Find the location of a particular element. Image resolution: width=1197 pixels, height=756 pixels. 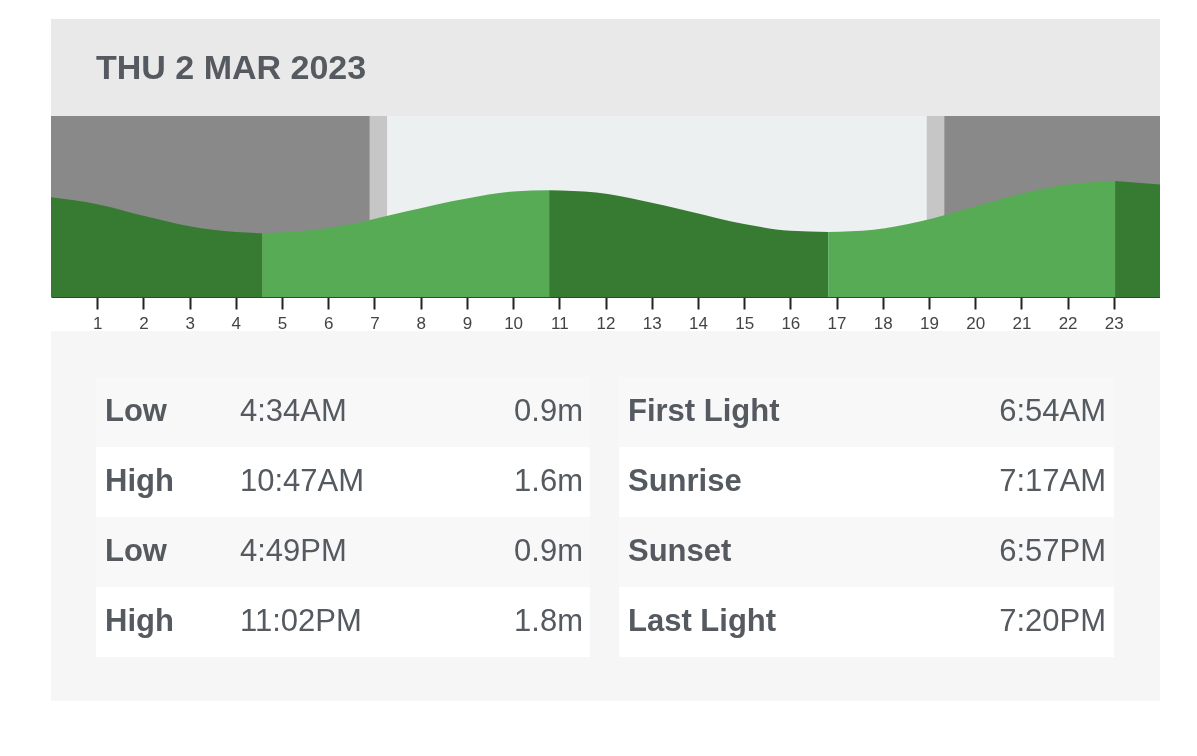

text: 6:57PM is located at coordinates (1052, 550).